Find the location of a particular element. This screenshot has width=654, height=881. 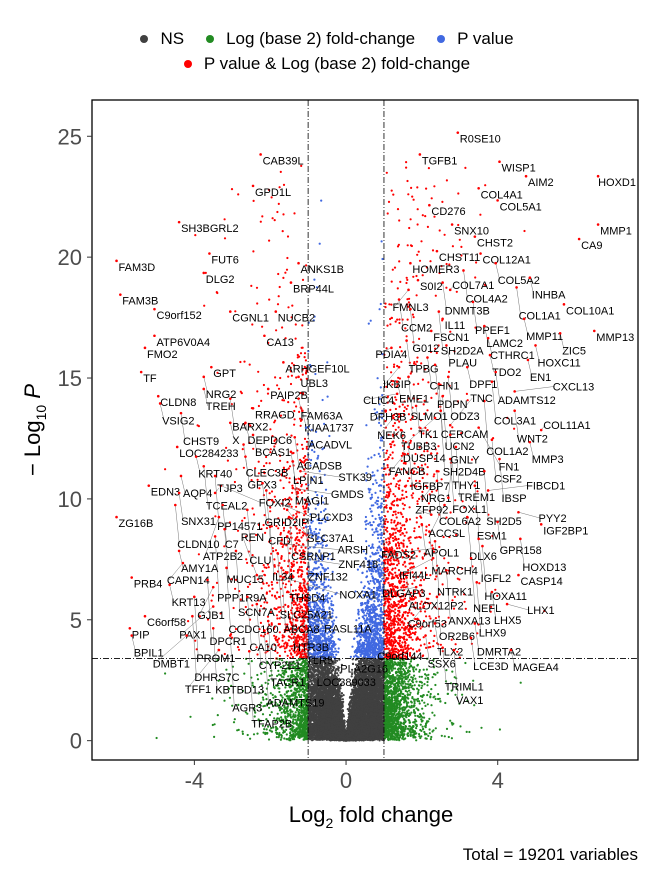

legend-item: P value is located at coordinates (475, 38).